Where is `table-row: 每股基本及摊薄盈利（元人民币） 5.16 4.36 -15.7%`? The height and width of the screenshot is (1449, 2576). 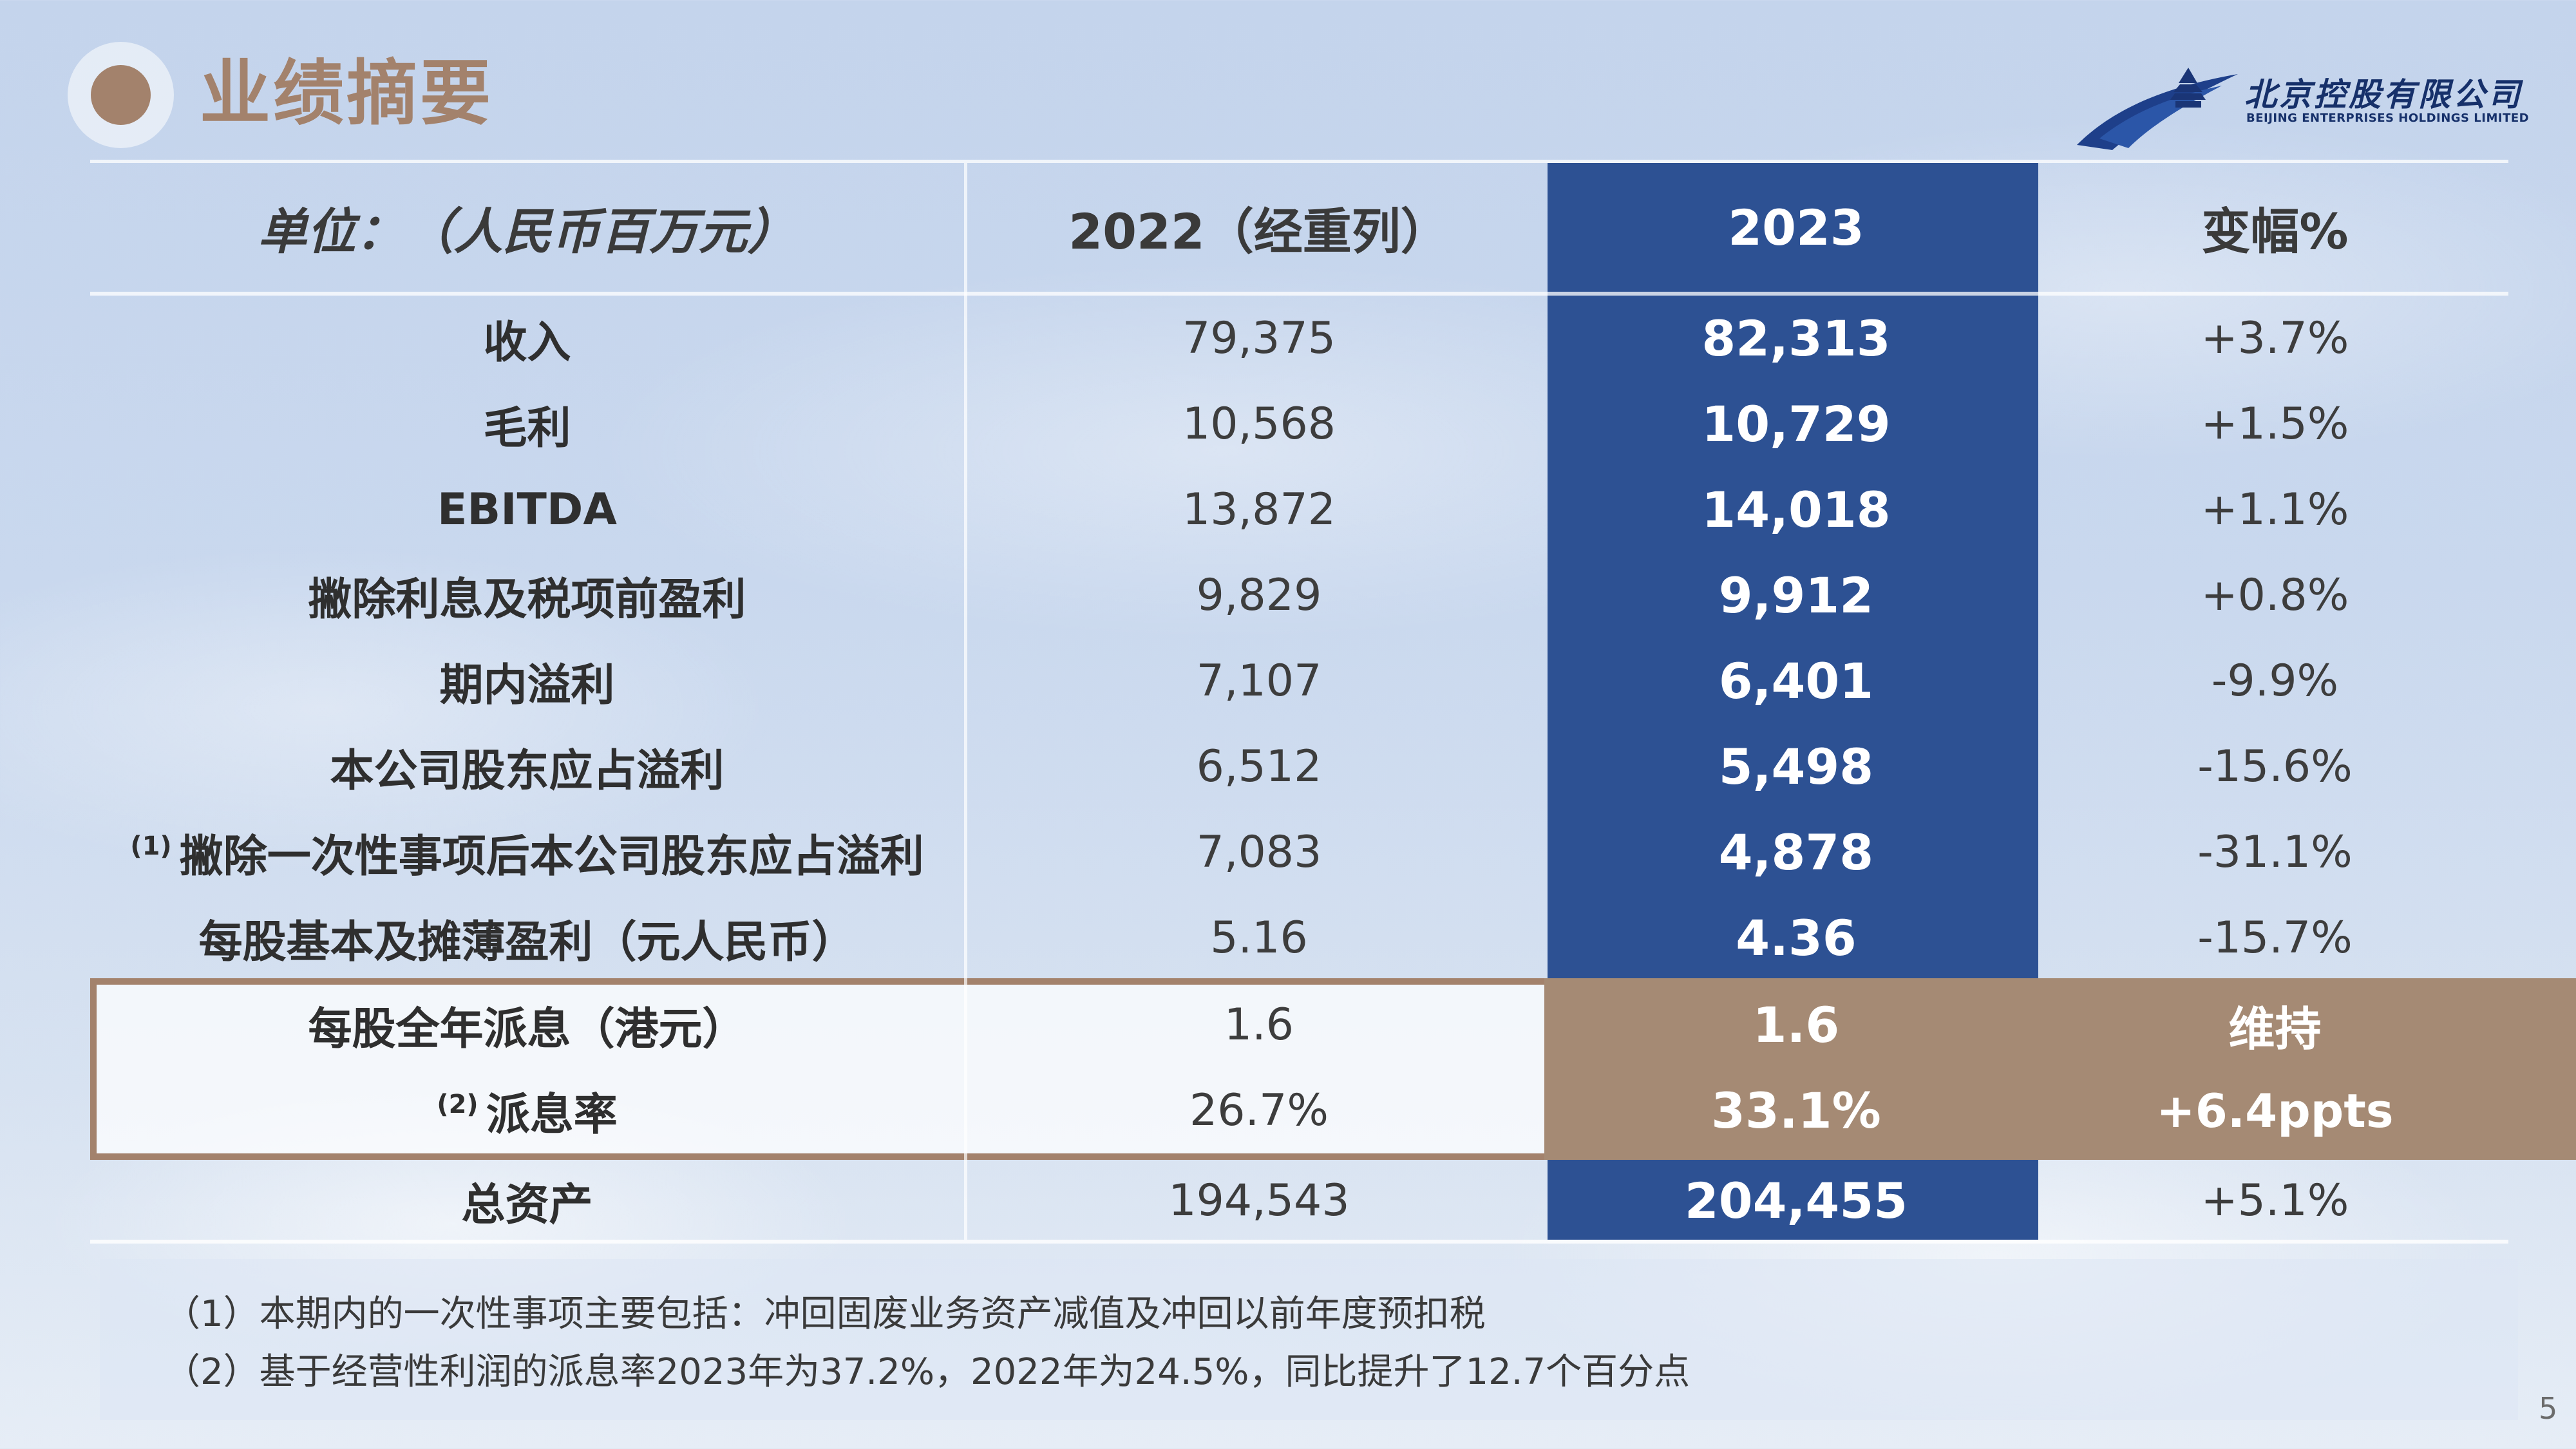 table-row: 每股基本及摊薄盈利（元人民币） 5.16 4.36 -15.7% is located at coordinates (1299, 938).